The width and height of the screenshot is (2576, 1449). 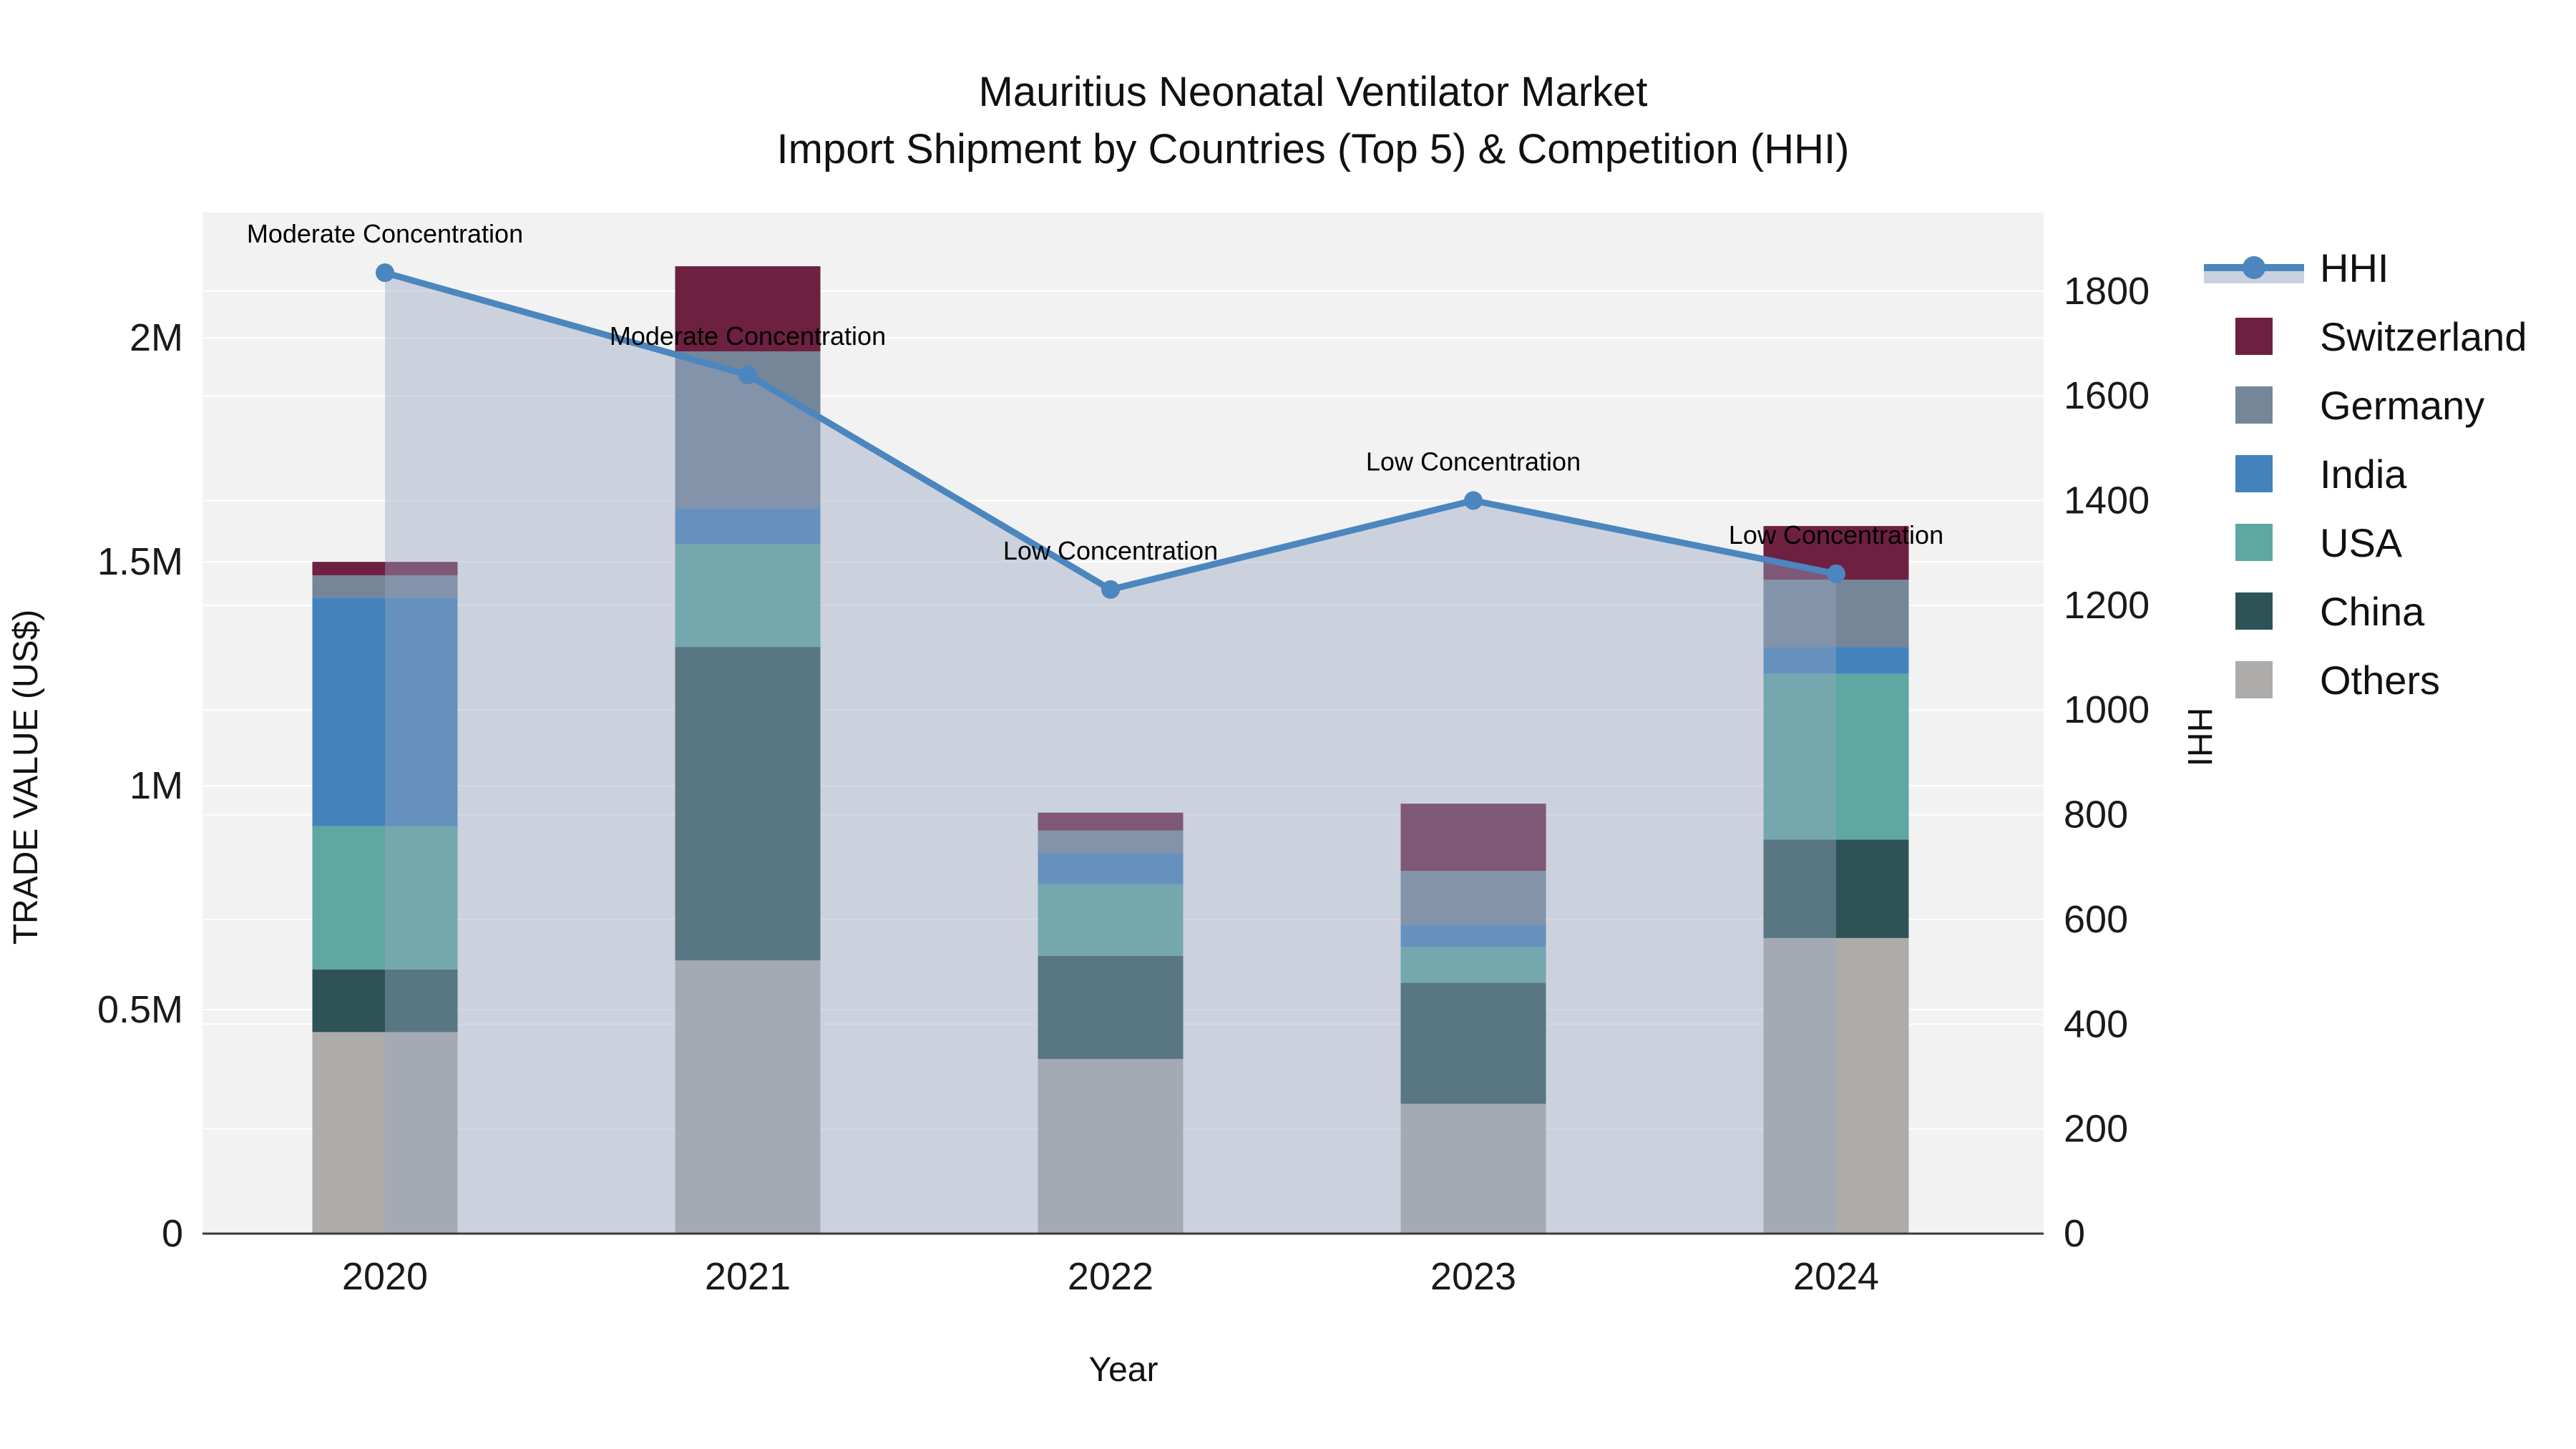 What do you see at coordinates (1313, 92) in the screenshot?
I see `chart-title-line1: Mauritius Neonatal Ventilator Market` at bounding box center [1313, 92].